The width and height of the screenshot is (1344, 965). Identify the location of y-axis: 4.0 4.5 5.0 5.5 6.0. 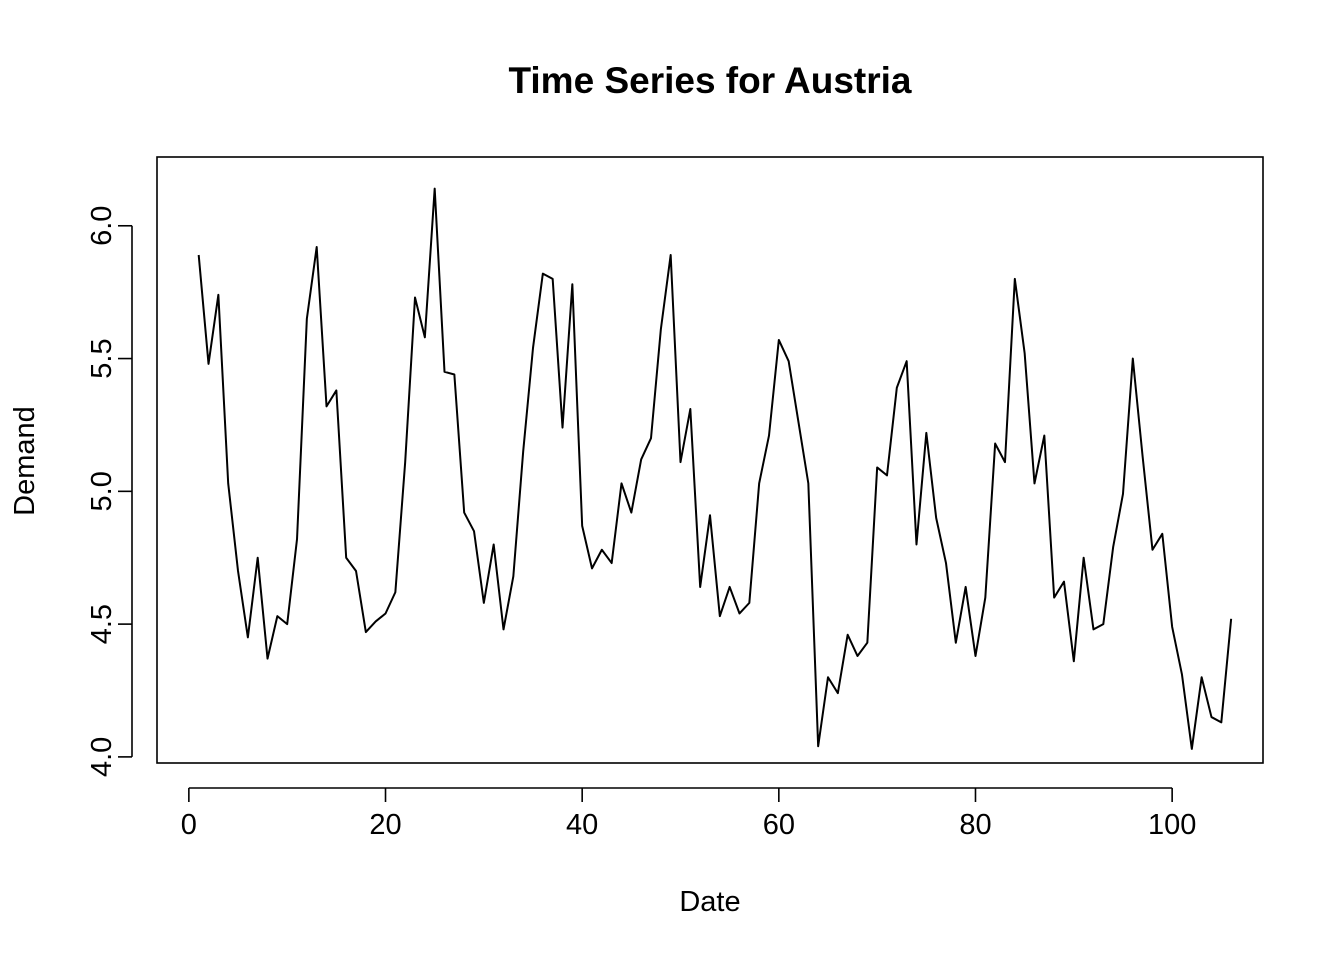
(109, 491).